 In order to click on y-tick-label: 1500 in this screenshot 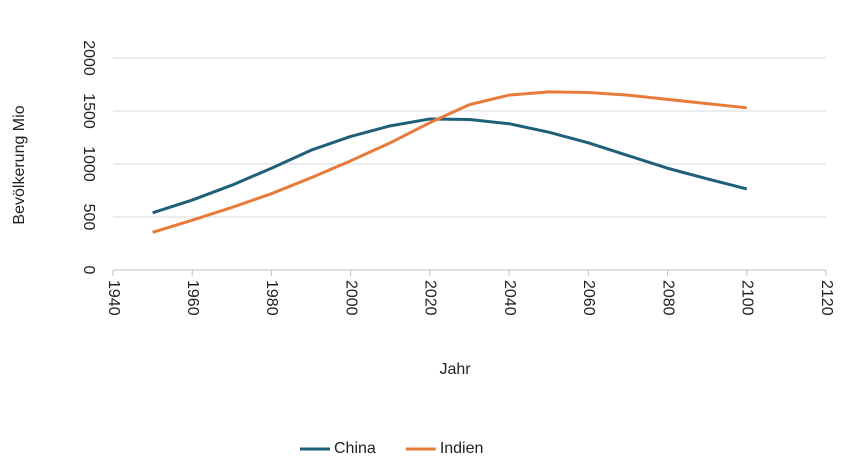, I will do `click(88, 111)`.